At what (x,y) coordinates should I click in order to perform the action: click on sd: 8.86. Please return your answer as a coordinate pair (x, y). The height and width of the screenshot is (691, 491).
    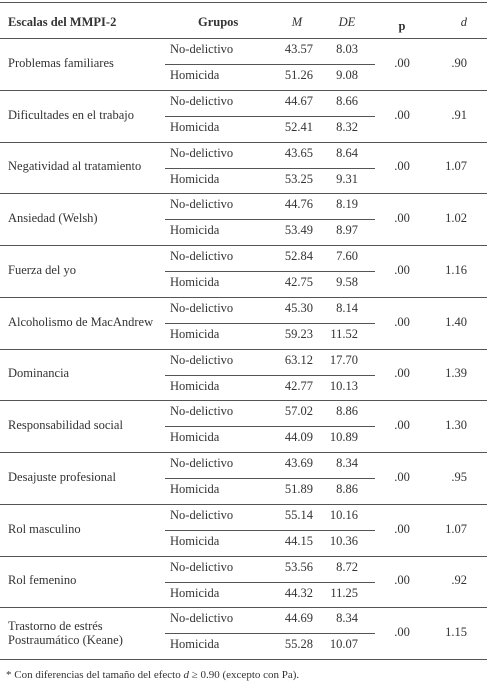
    Looking at the image, I should click on (347, 489).